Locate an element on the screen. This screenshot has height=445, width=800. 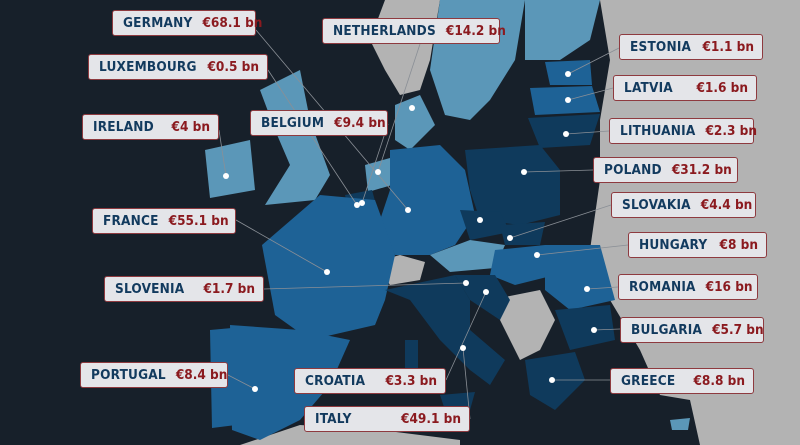
country-value: €8 bn is located at coordinates (738, 245).